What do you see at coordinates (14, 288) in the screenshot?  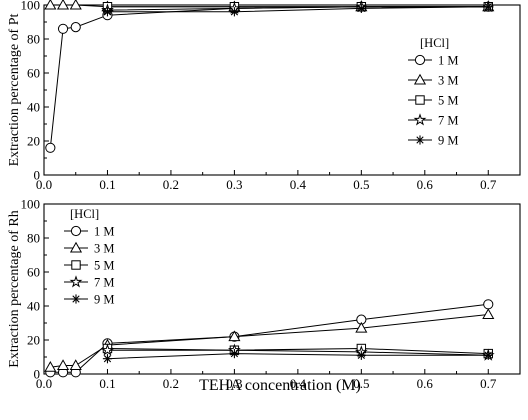 I see `y-axis-title: Extraction percentage of Rh` at bounding box center [14, 288].